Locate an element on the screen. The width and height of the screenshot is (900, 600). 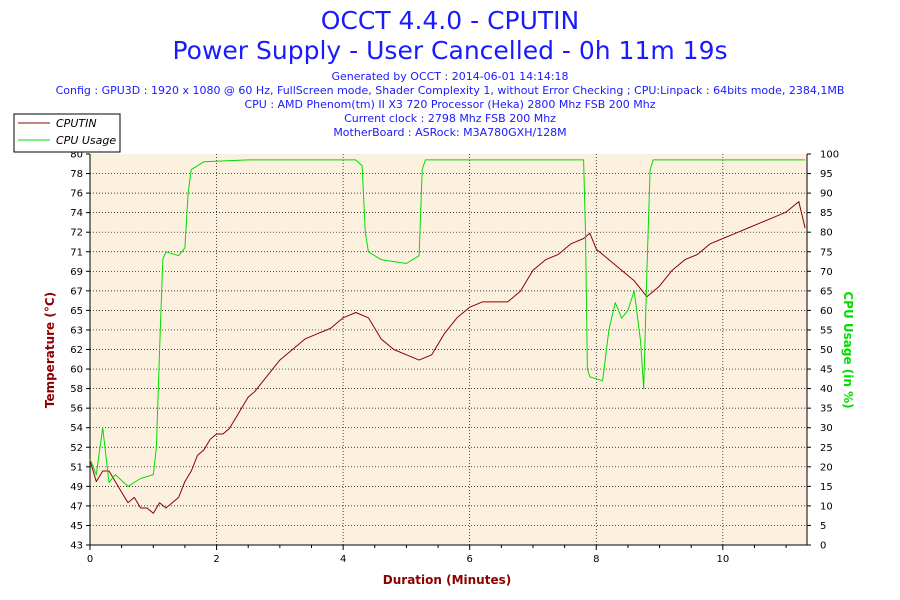
y2-tick-label: 50 is located at coordinates (826, 350).